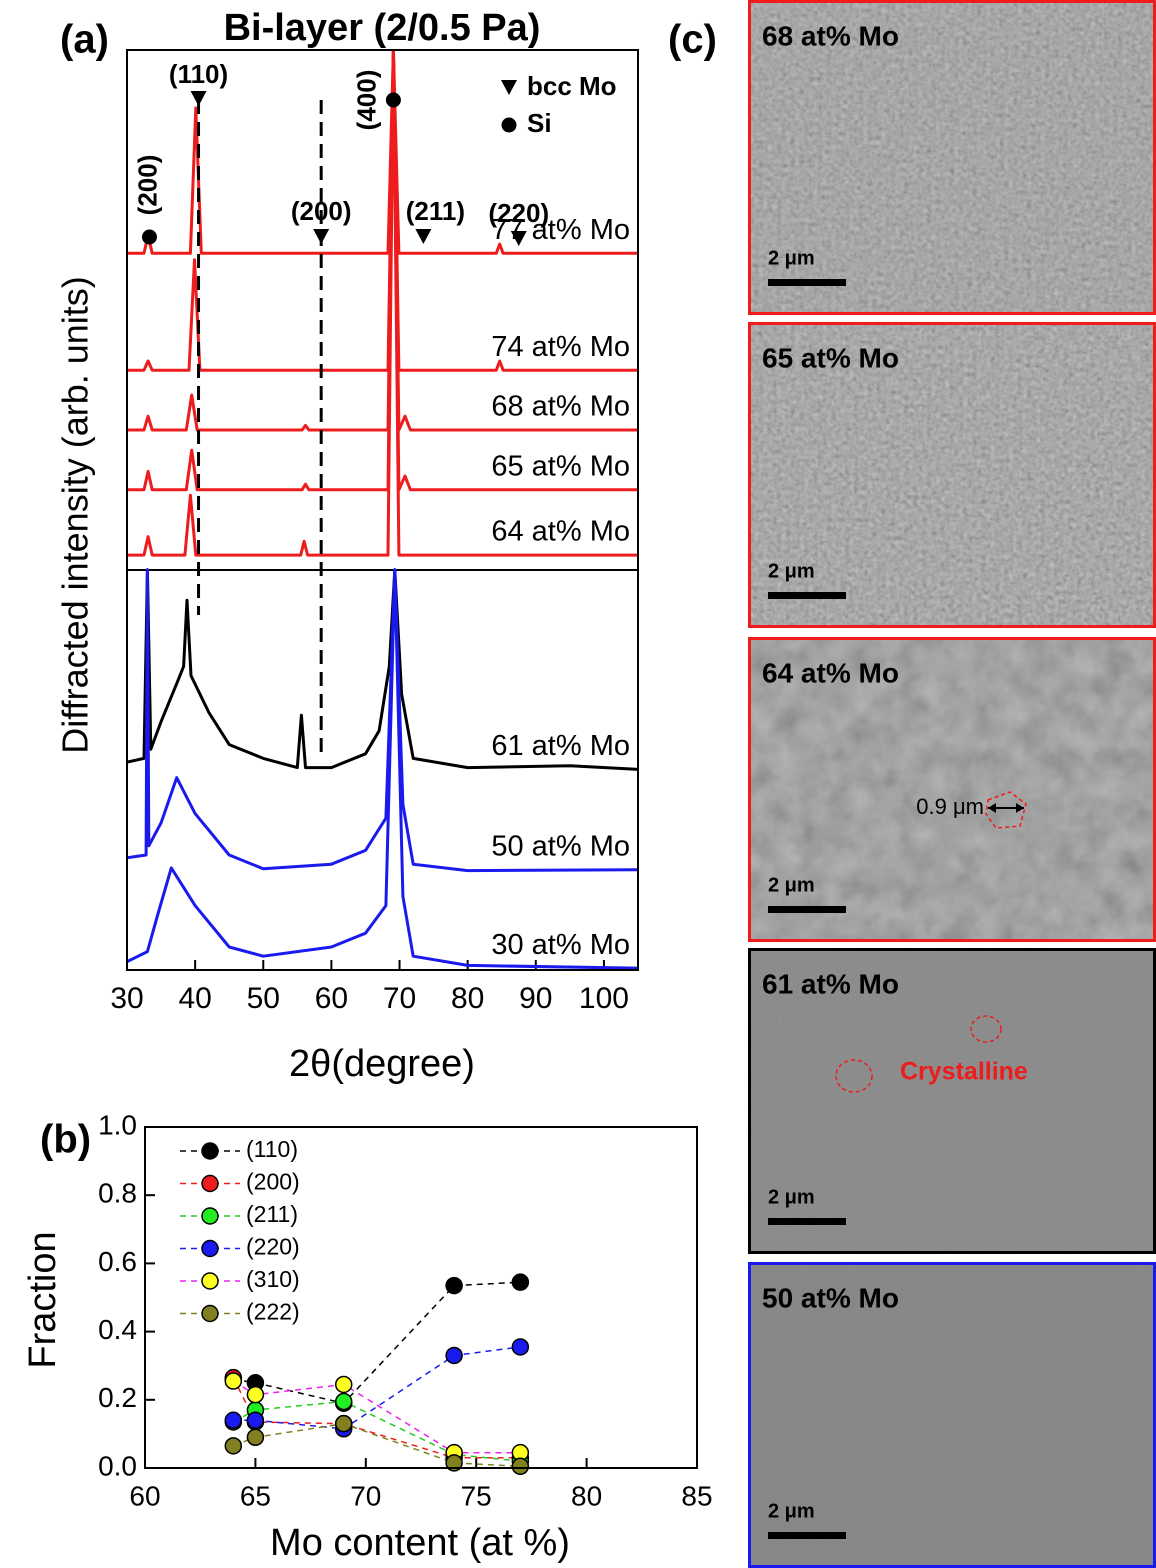  What do you see at coordinates (950, 806) in the screenshot?
I see `image-annotation: 0.9 μm` at bounding box center [950, 806].